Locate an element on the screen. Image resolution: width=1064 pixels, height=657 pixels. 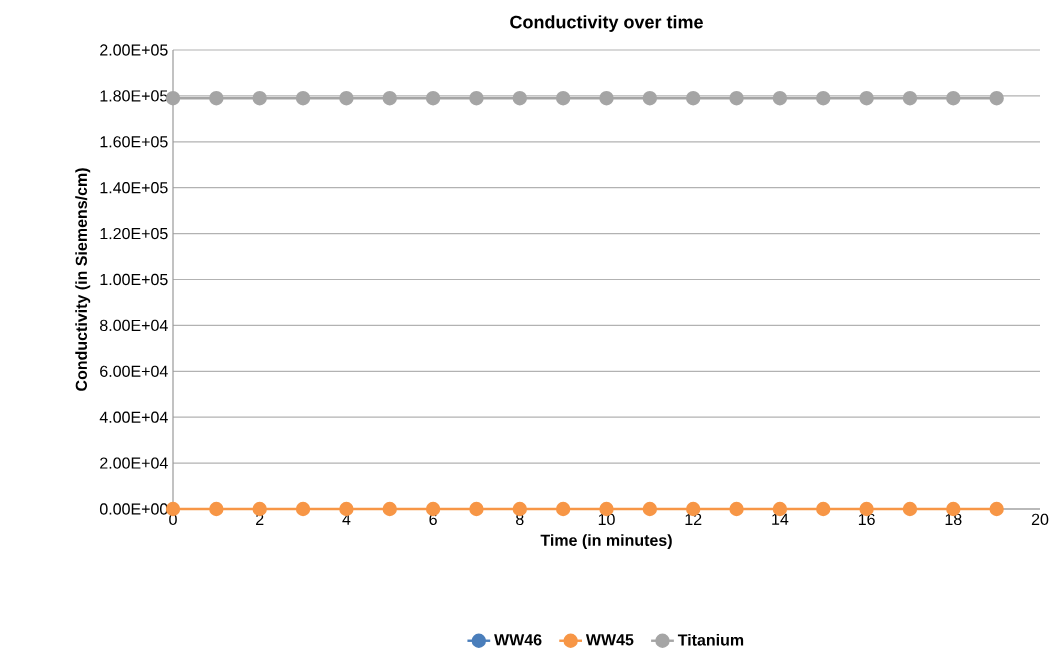
y-tick-label: 8.00E+04 is located at coordinates (134, 325).